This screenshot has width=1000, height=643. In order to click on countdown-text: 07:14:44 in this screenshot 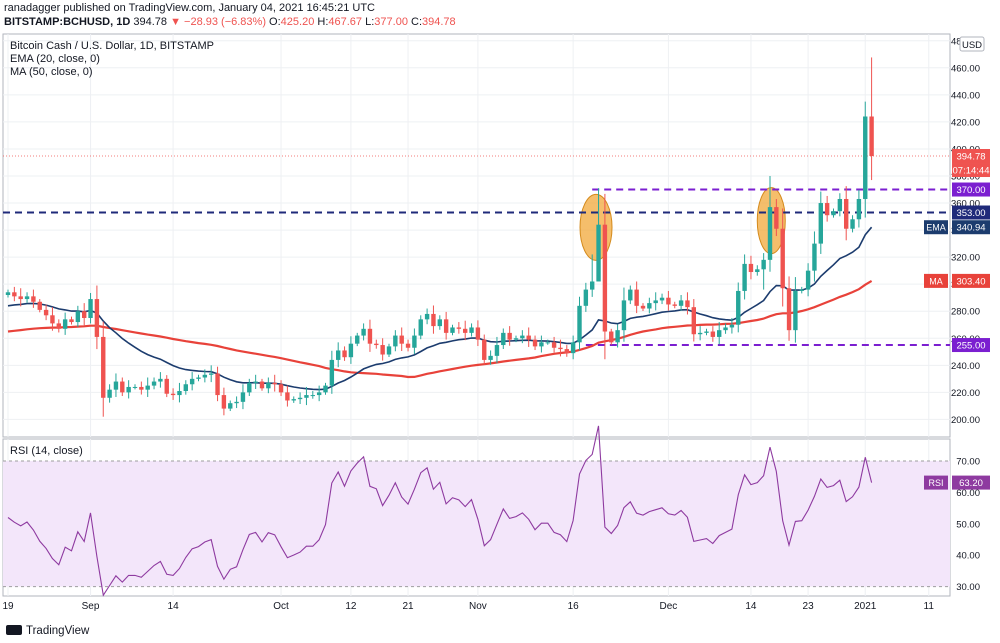, I will do `click(971, 171)`.